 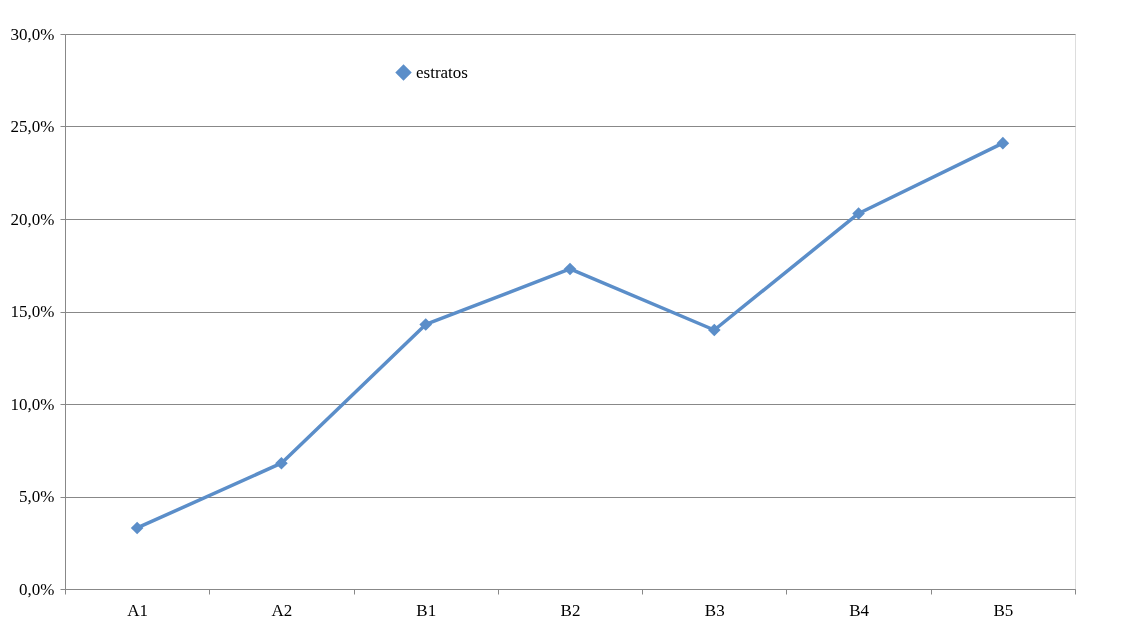 What do you see at coordinates (32, 404) in the screenshot?
I see `y-tick-label: 10,0%` at bounding box center [32, 404].